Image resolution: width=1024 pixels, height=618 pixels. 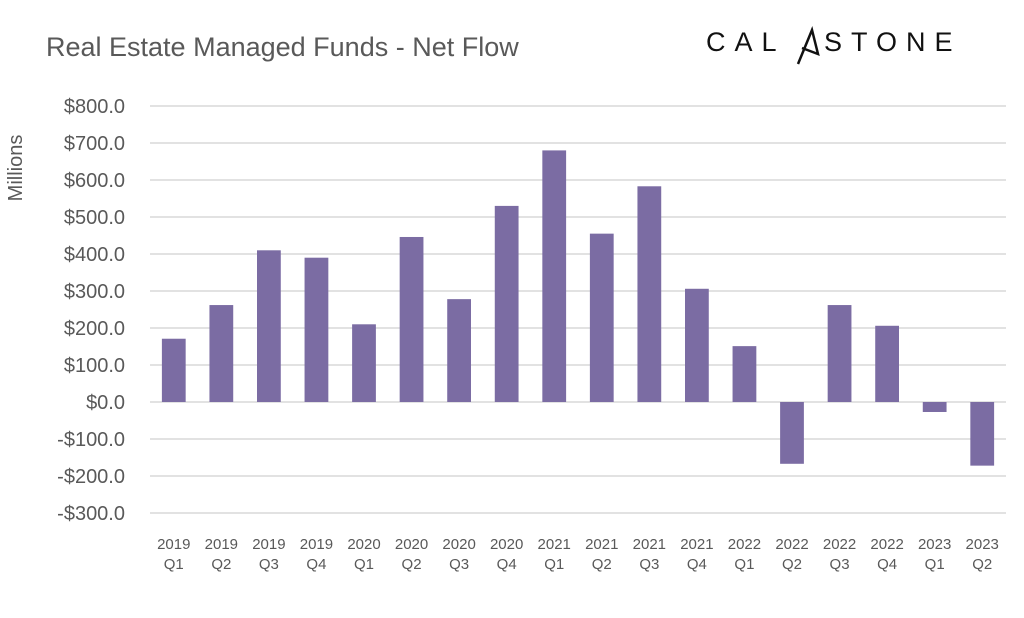 I want to click on y-tick-label: $300.0, so click(x=94, y=292).